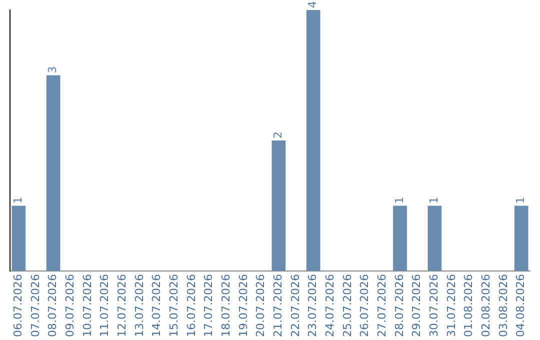  Describe the element at coordinates (226, 306) in the screenshot. I see `x-tick-label: 18.07.2026` at that location.